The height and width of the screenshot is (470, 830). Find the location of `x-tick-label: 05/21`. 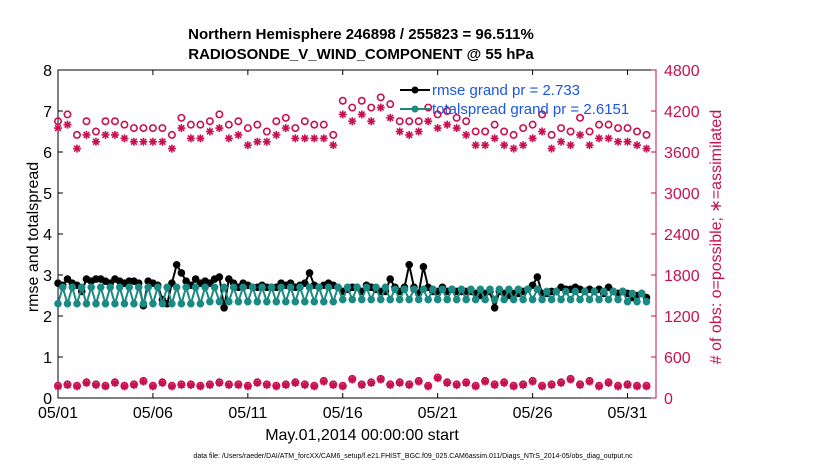

x-tick-label: 05/21 is located at coordinates (438, 413).